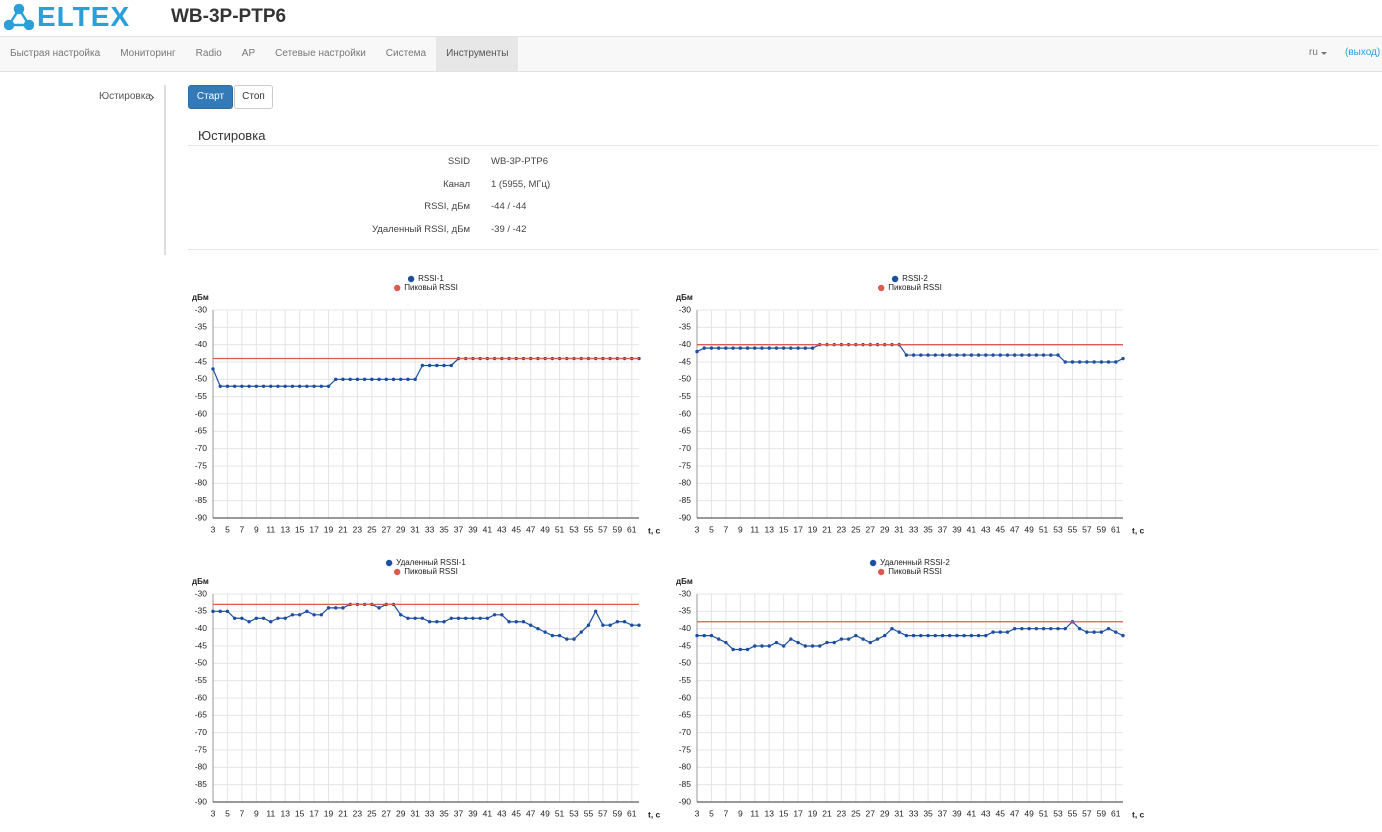 Image resolution: width=1382 pixels, height=832 pixels. What do you see at coordinates (603, 813) in the screenshot?
I see `x-tick-label: 57` at bounding box center [603, 813].